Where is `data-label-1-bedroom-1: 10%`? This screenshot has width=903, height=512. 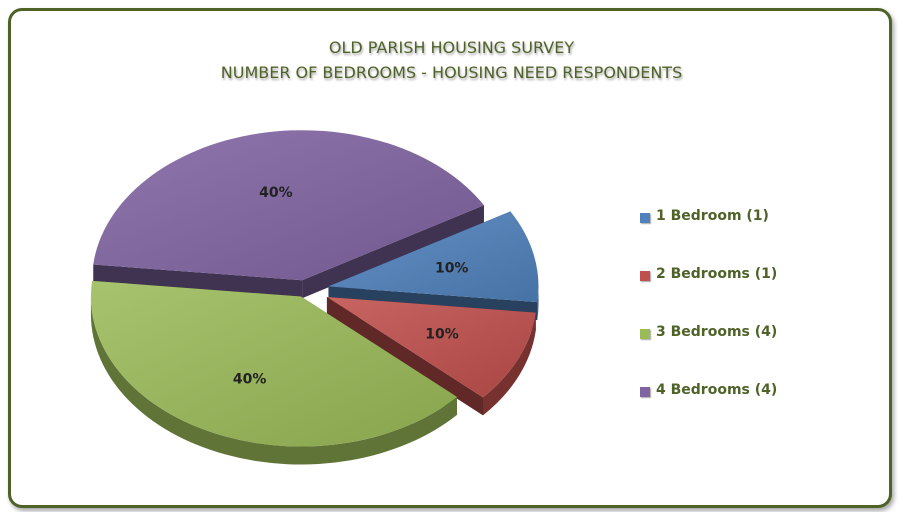 data-label-1-bedroom-1: 10% is located at coordinates (452, 269).